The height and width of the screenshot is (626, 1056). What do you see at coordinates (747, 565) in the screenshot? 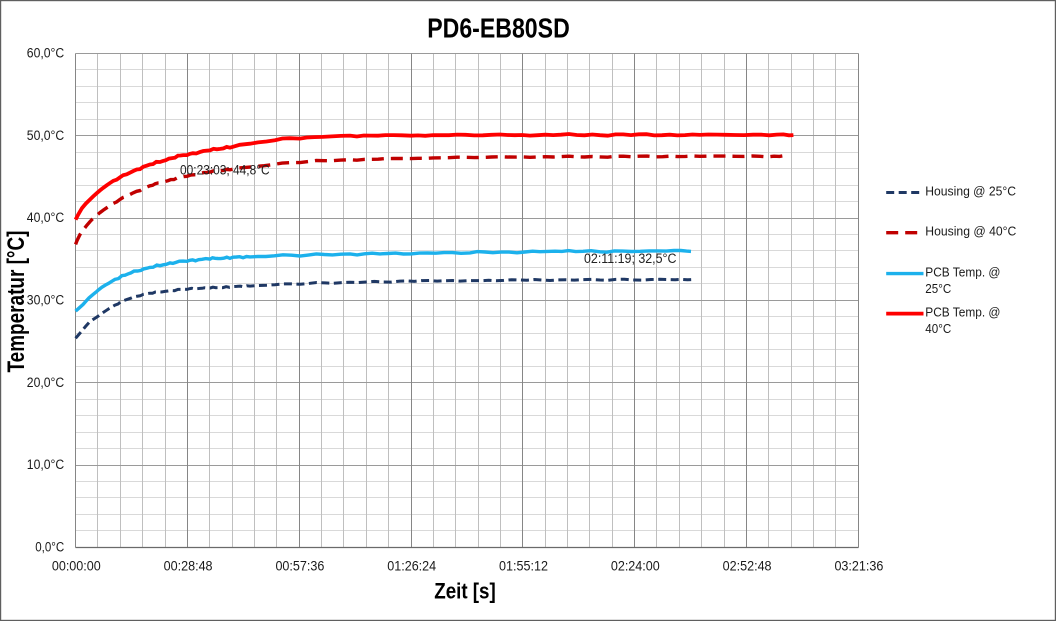
I see `svg-text: 02:52:48` at bounding box center [747, 565].